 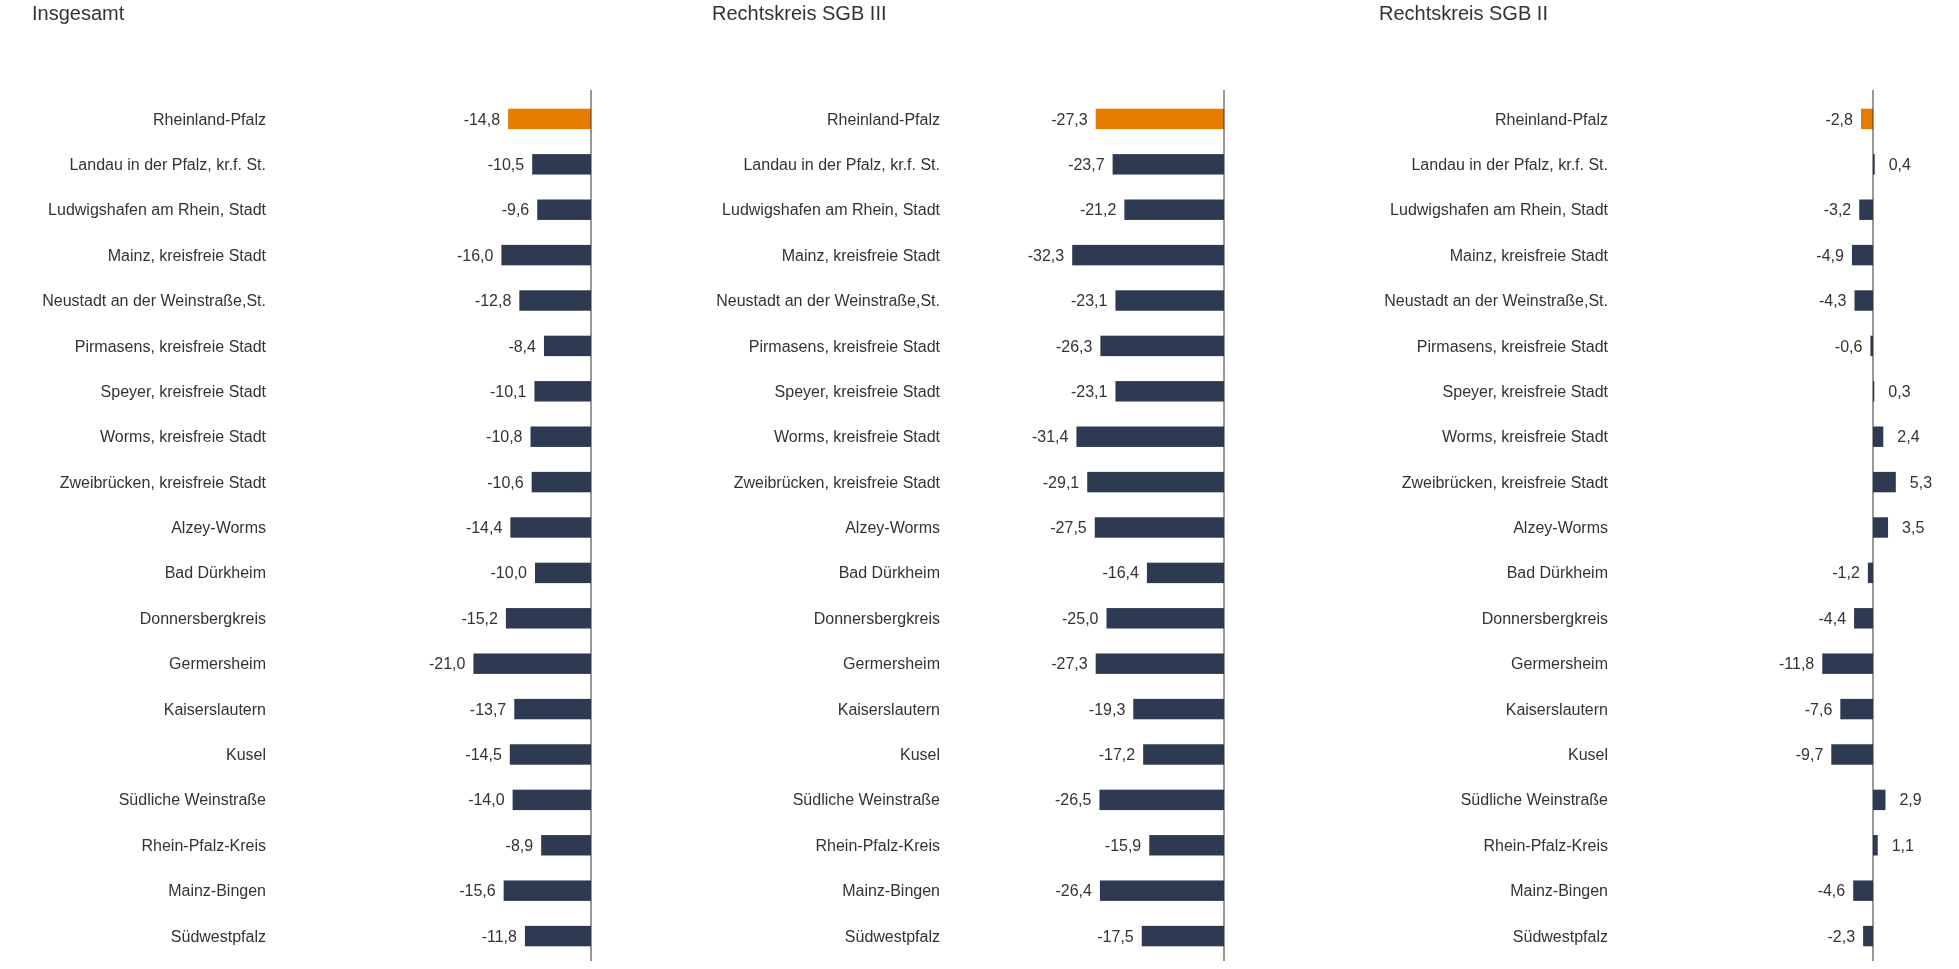 I want to click on data-label: -10,8, so click(x=504, y=437).